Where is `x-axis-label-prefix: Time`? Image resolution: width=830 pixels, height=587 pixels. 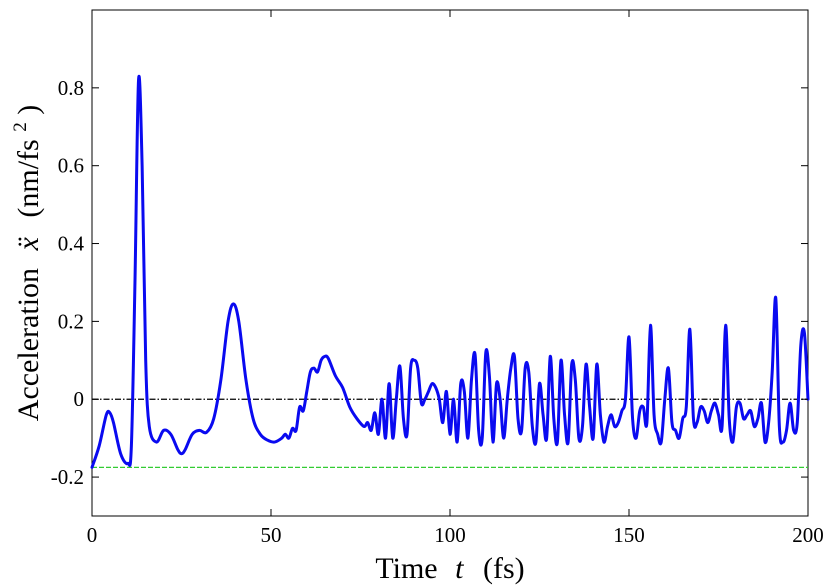
x-axis-label-prefix: Time is located at coordinates (406, 568).